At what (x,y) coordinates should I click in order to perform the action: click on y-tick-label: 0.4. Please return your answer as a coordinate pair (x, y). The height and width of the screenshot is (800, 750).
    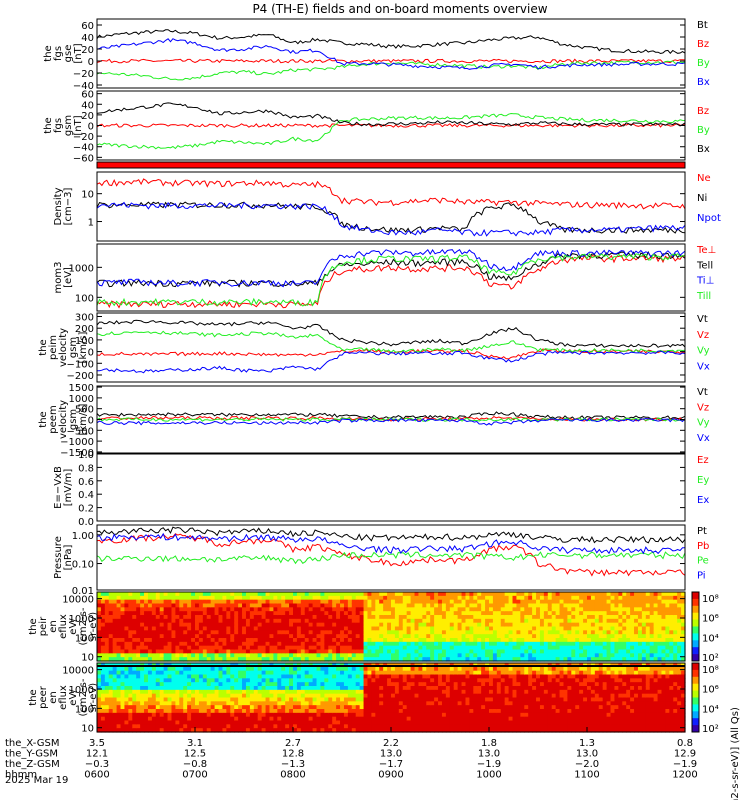
    Looking at the image, I should click on (86, 495).